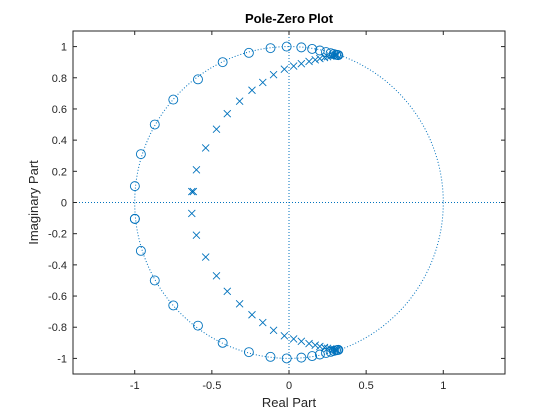 The image size is (560, 420). Describe the element at coordinates (59, 79) in the screenshot. I see `y-tick-label: 0.8` at that location.